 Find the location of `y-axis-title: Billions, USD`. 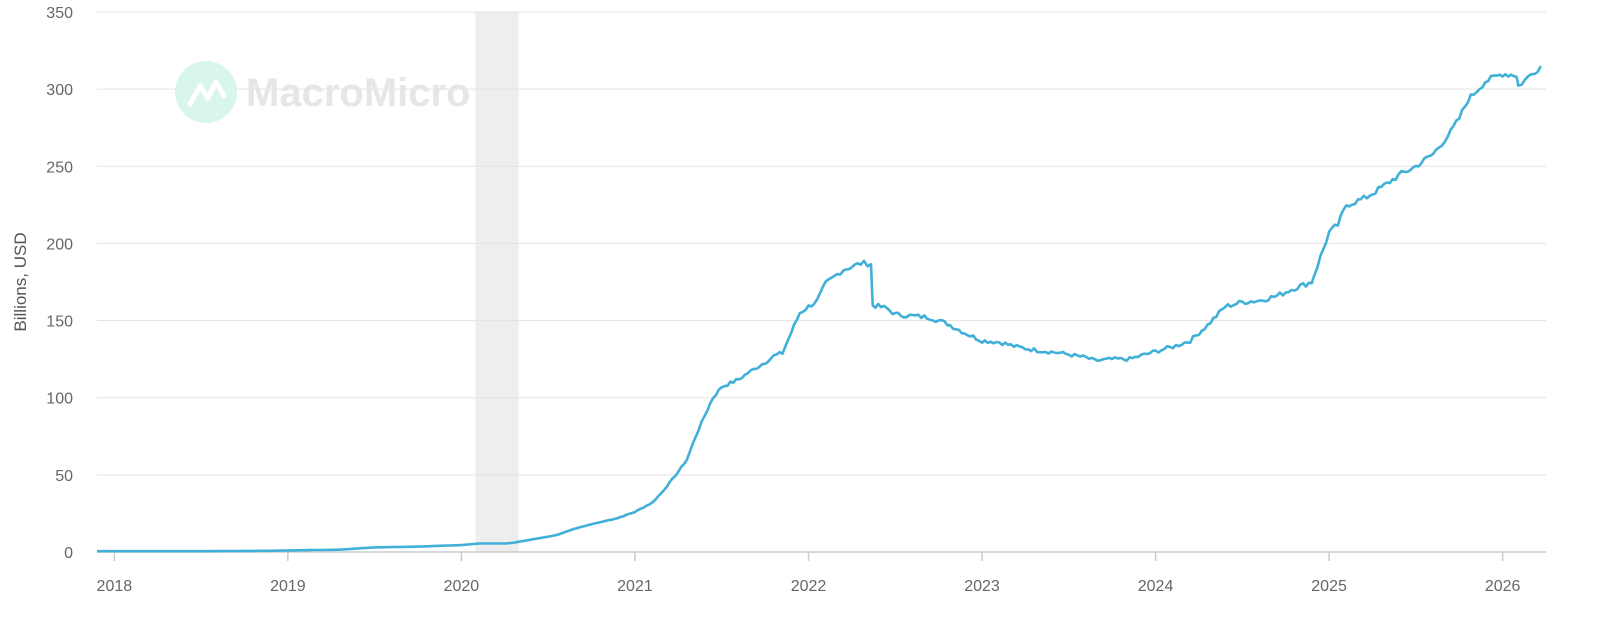

y-axis-title: Billions, USD is located at coordinates (20, 281).